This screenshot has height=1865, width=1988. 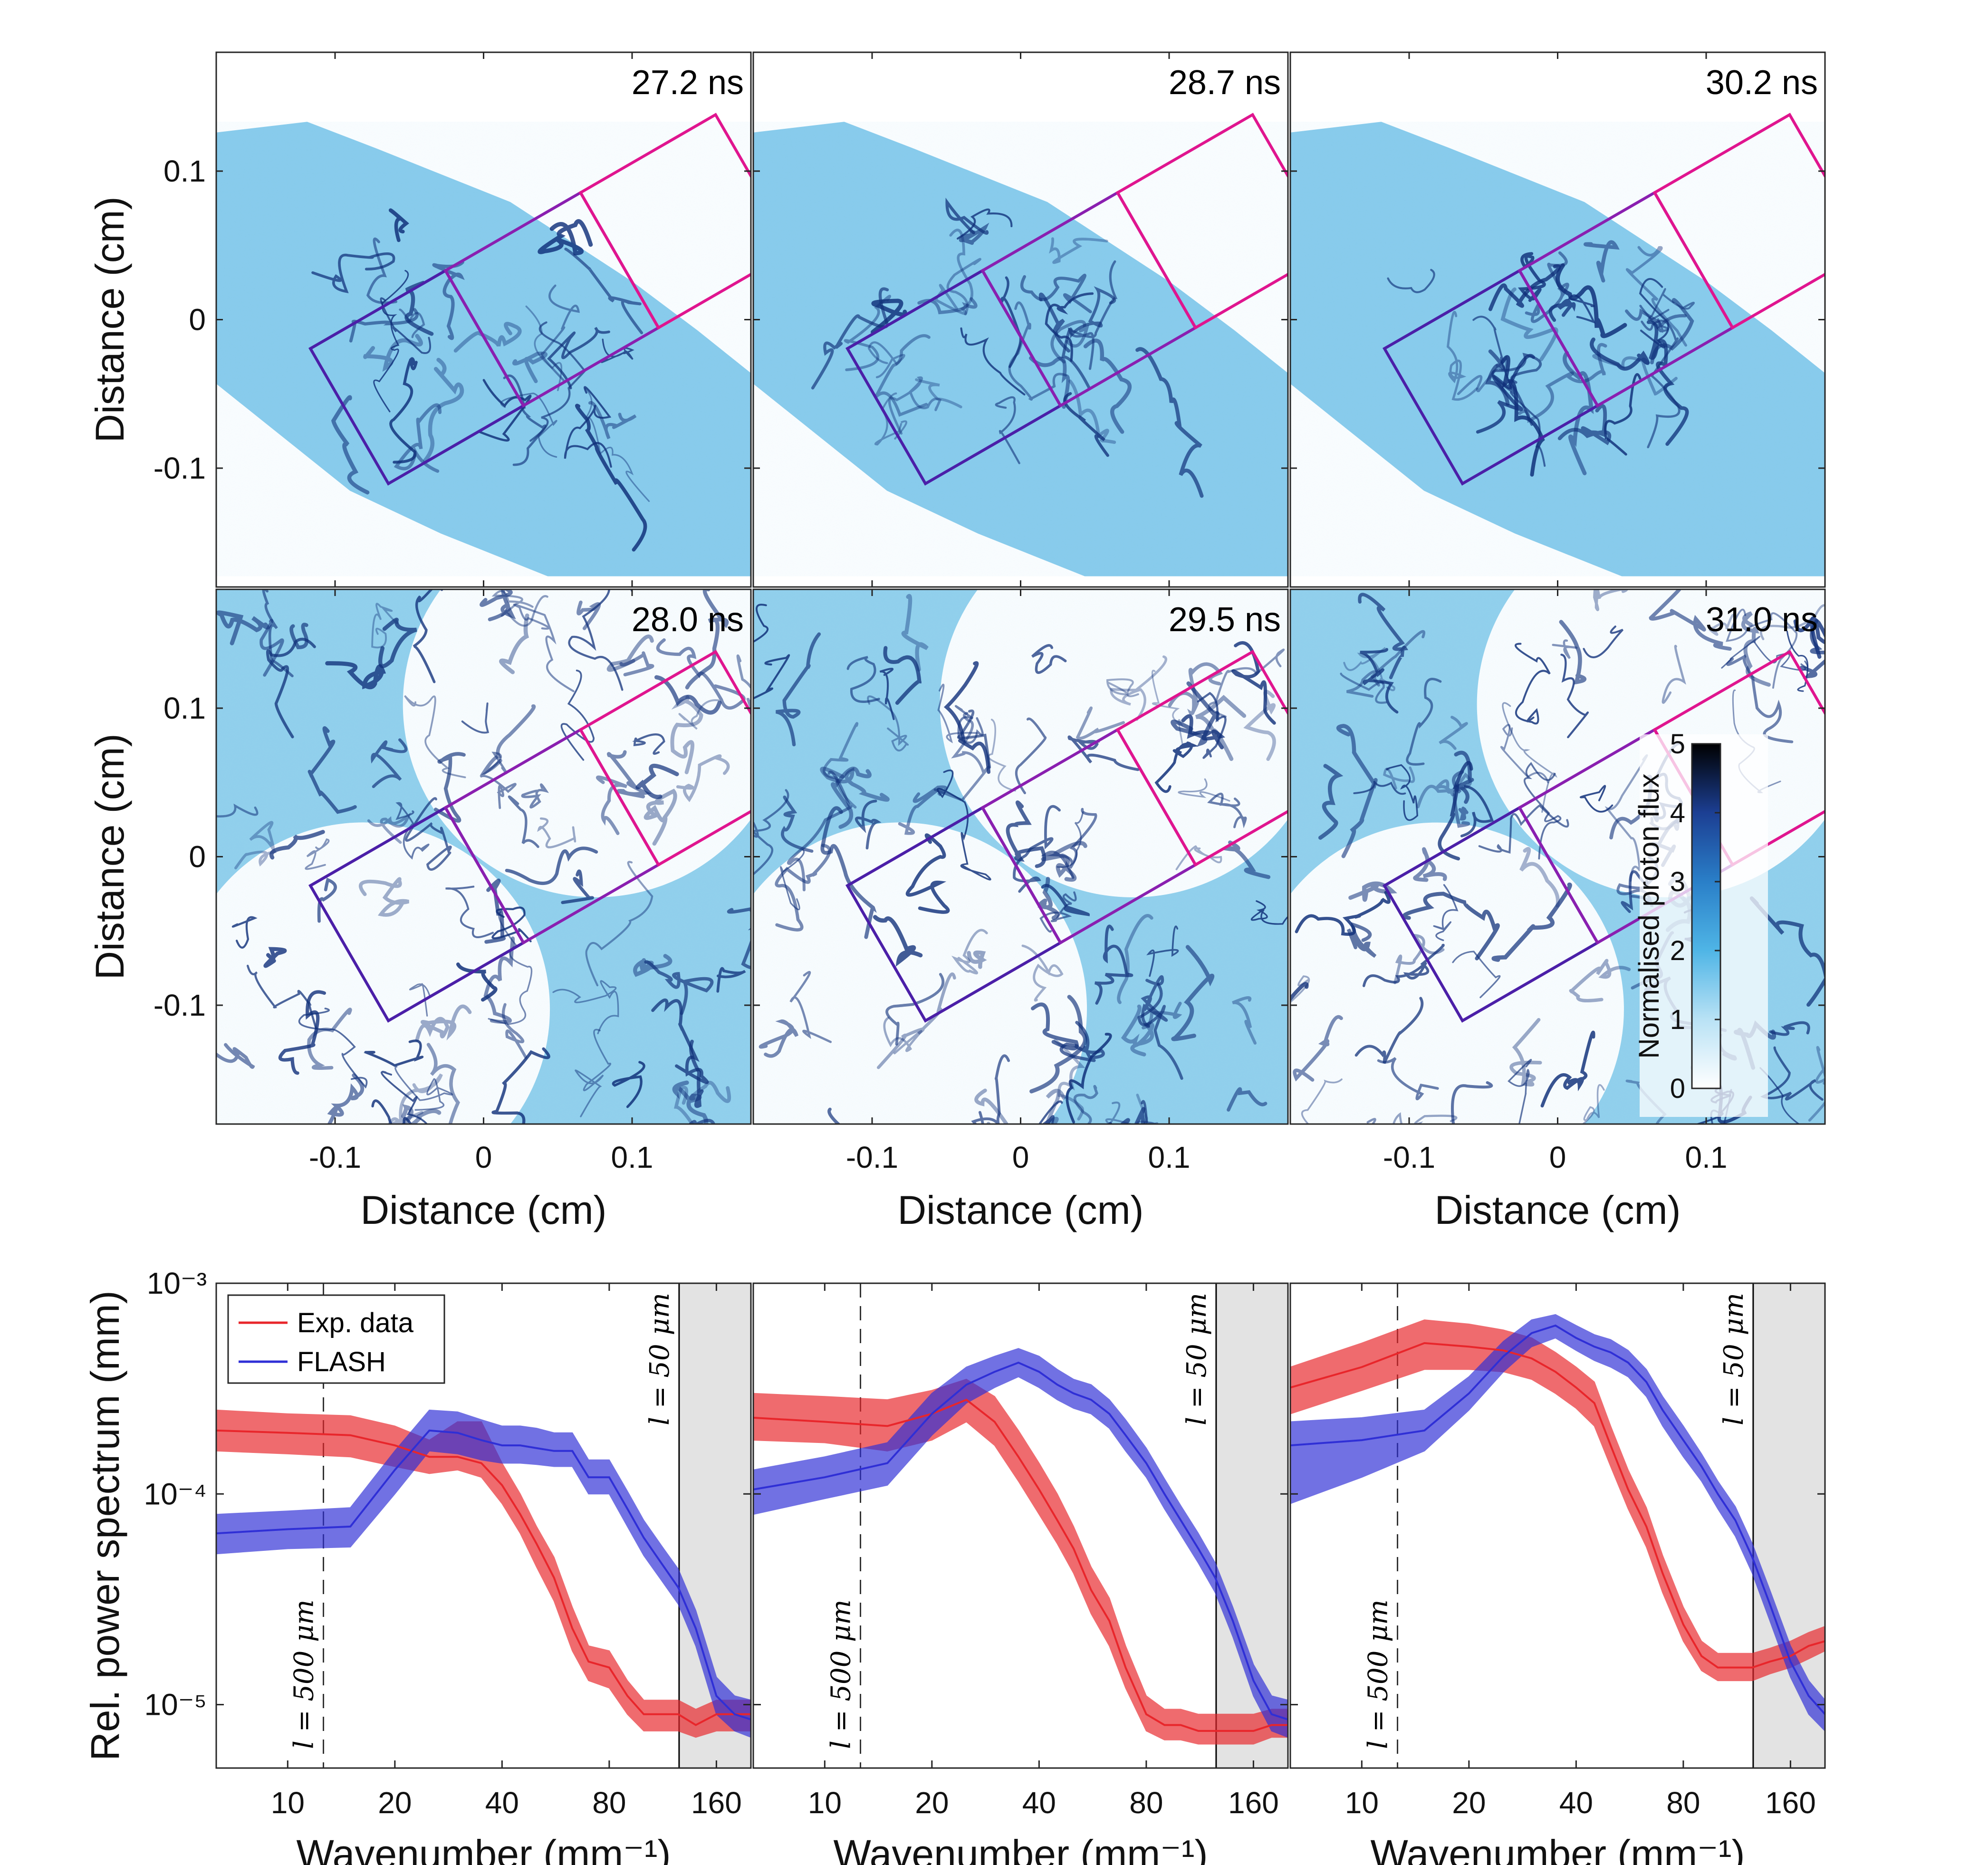 I want to click on y-tick-label: -0.1, so click(x=180, y=468).